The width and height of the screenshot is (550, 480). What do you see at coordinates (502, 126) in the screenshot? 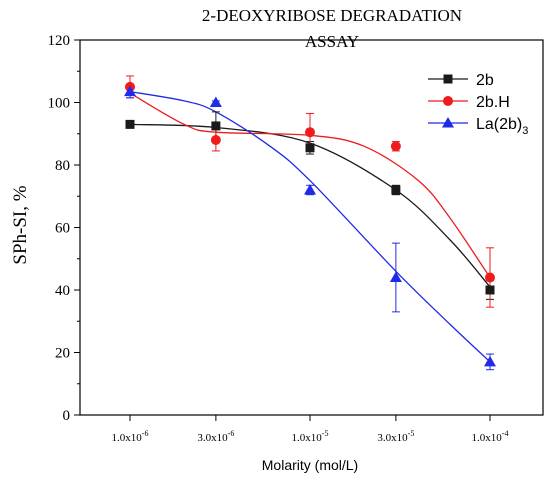
I see `legend-label-2: La(2b)3` at bounding box center [502, 126].